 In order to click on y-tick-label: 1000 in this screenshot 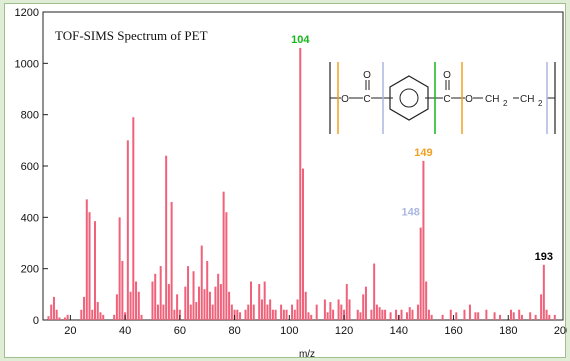, I will do `click(27, 64)`.